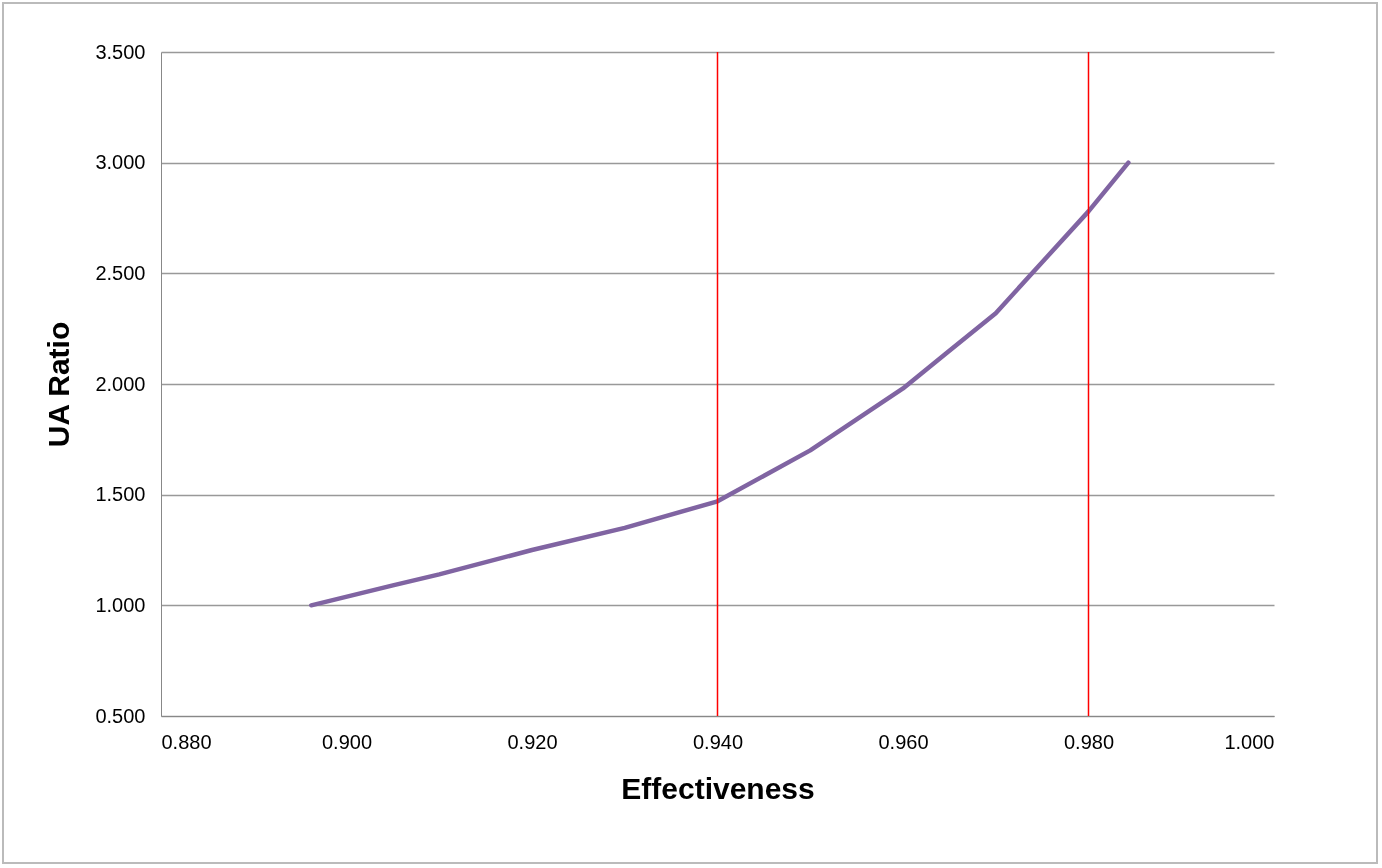 This screenshot has height=868, width=1382. Describe the element at coordinates (718, 741) in the screenshot. I see `x-tick-label: 0.940` at that location.